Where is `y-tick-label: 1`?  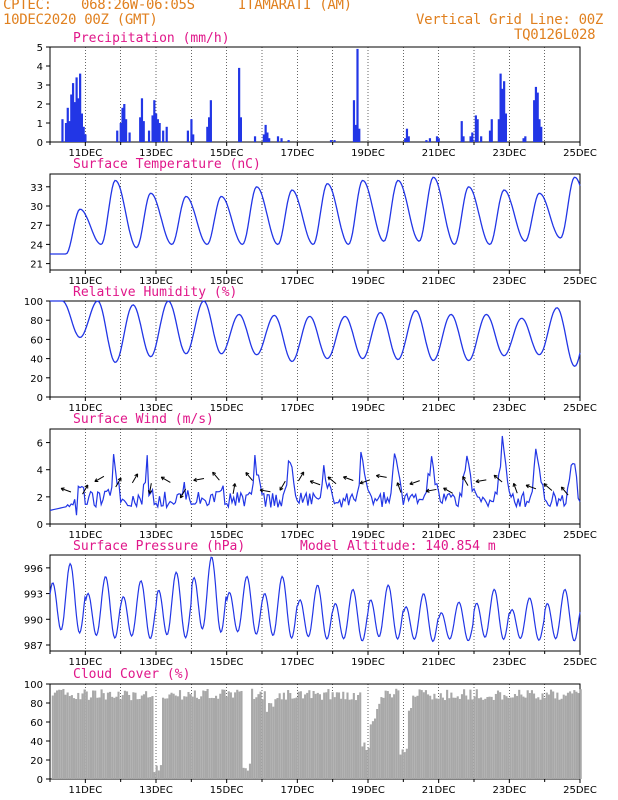
y-tick-label: 1 is located at coordinates (40, 124).